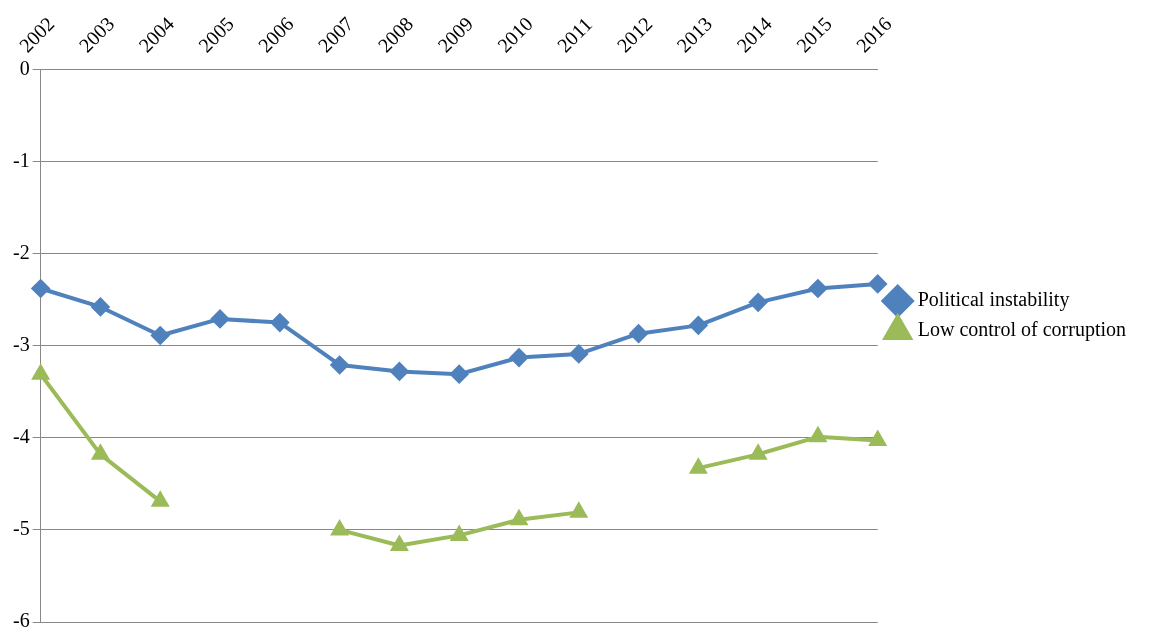  What do you see at coordinates (21, 159) in the screenshot?
I see `y-tick-label: -1` at bounding box center [21, 159].